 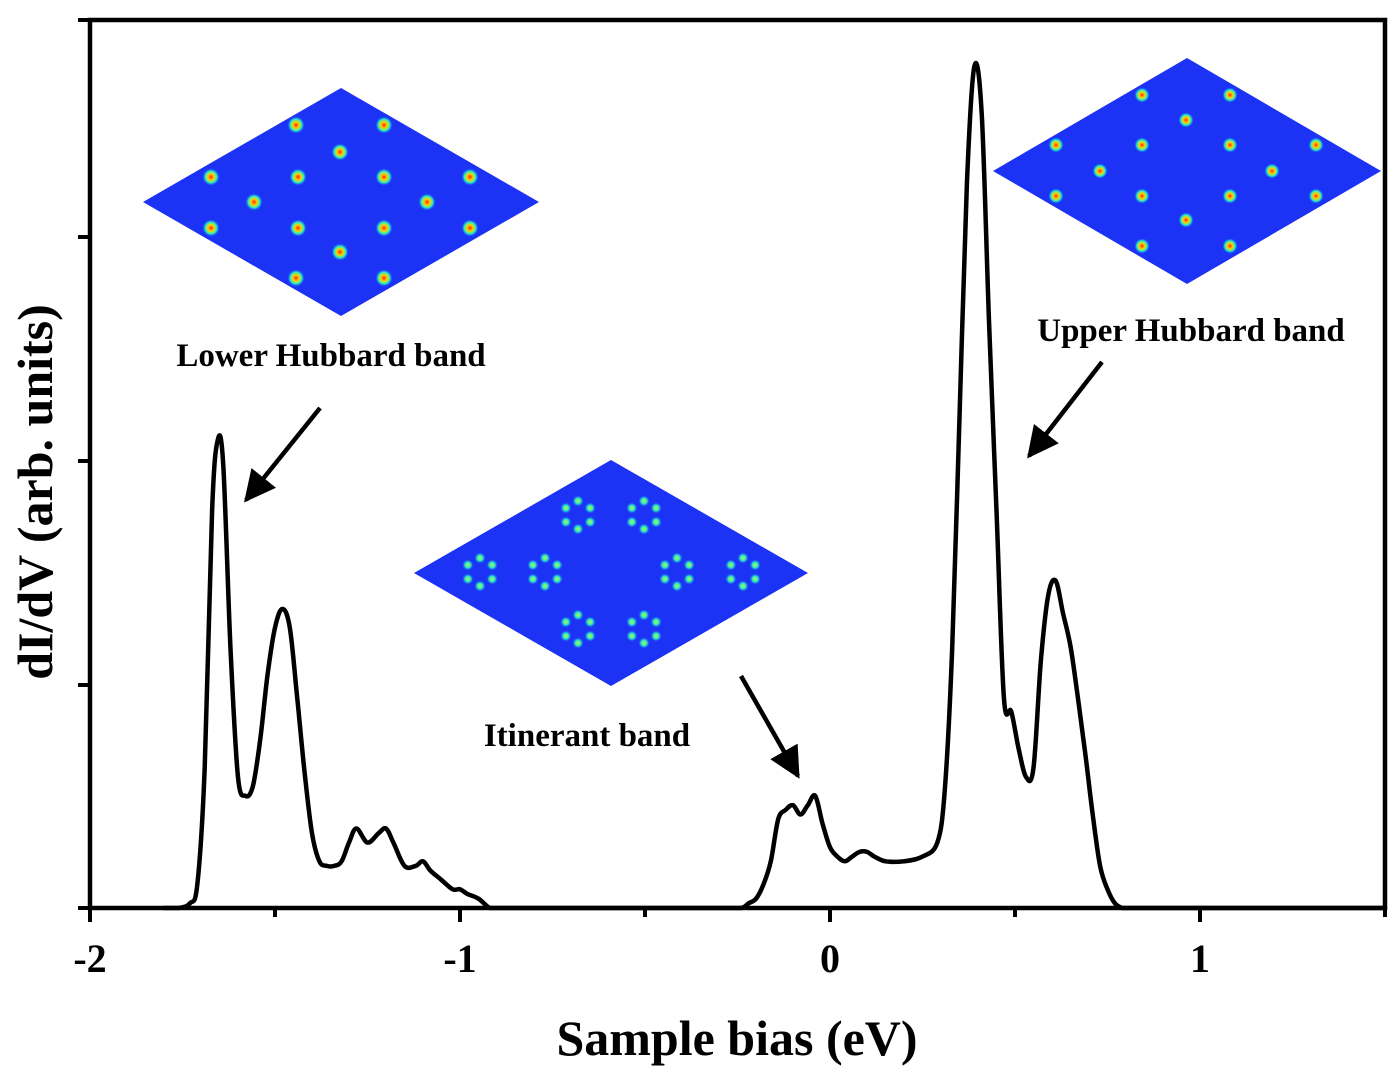 I want to click on x-tick-label: 0, so click(x=830, y=958).